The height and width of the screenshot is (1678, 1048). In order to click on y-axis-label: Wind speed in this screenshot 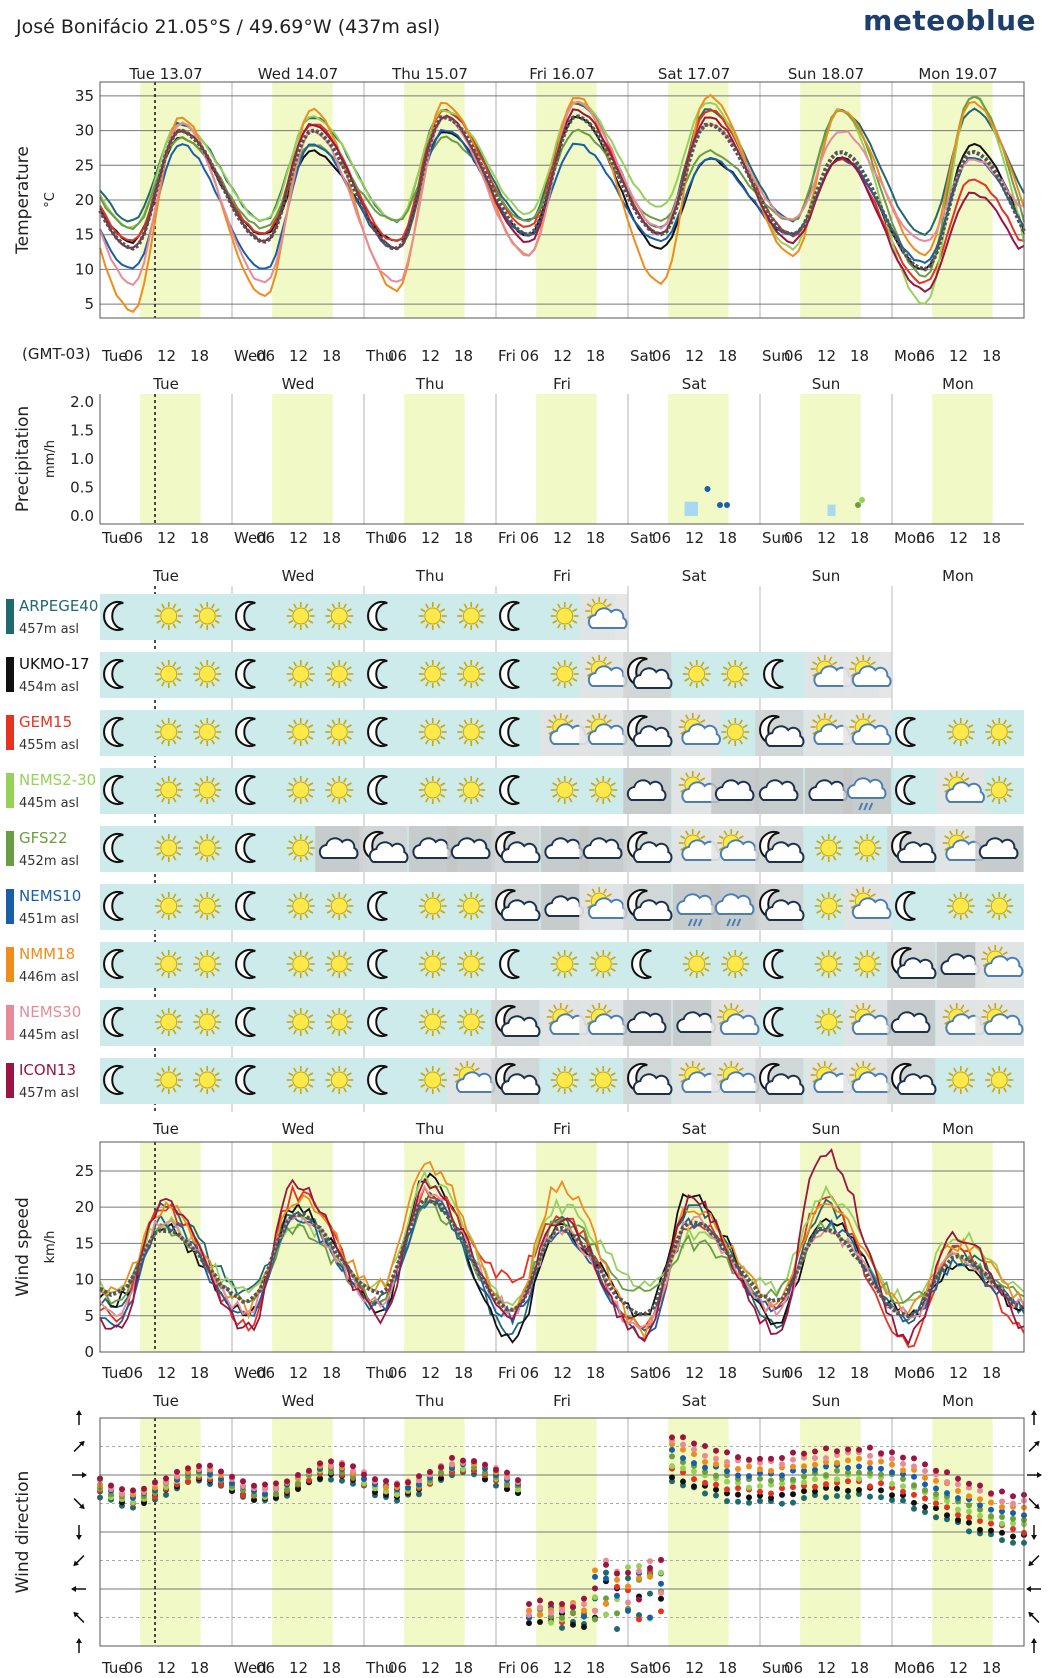, I will do `click(23, 1247)`.